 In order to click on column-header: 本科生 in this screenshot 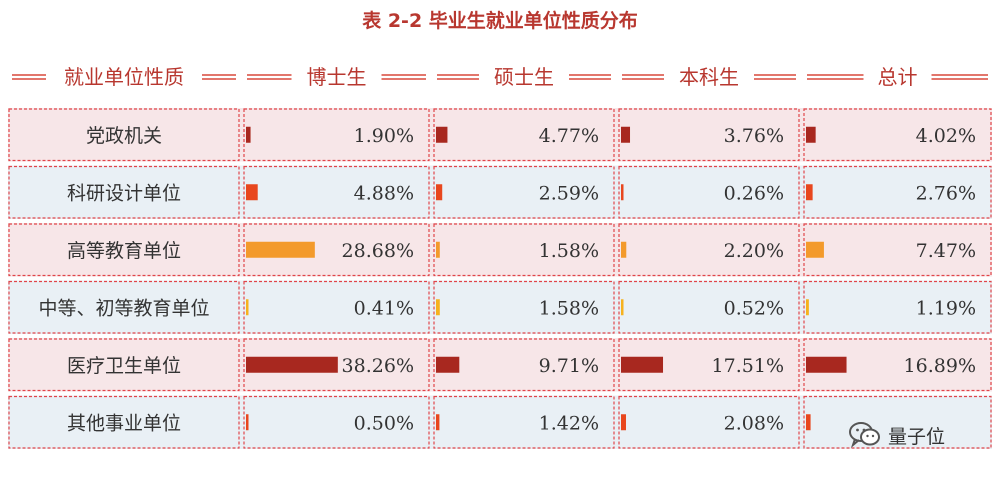, I will do `click(709, 77)`.